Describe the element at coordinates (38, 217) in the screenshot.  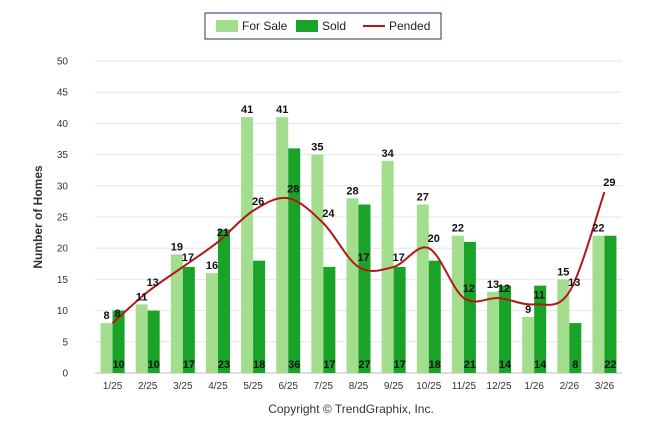
I see `y-axis-title: Number of Homes` at that location.